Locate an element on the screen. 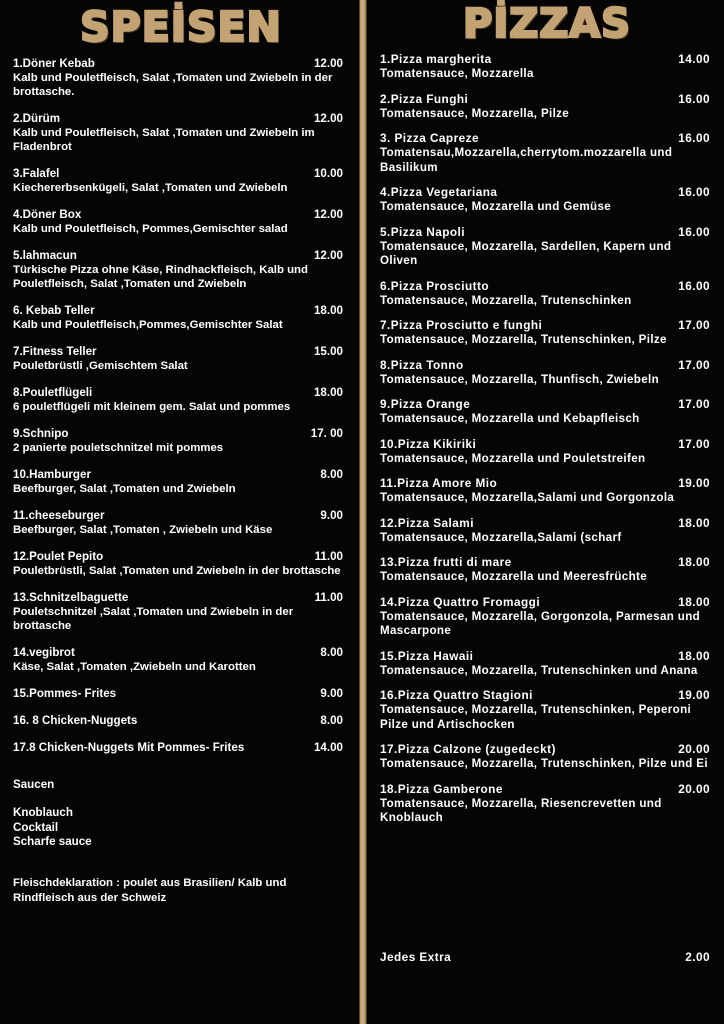 The width and height of the screenshot is (724, 1024). menu-item-name: 7.Fitness Teller is located at coordinates (55, 351).